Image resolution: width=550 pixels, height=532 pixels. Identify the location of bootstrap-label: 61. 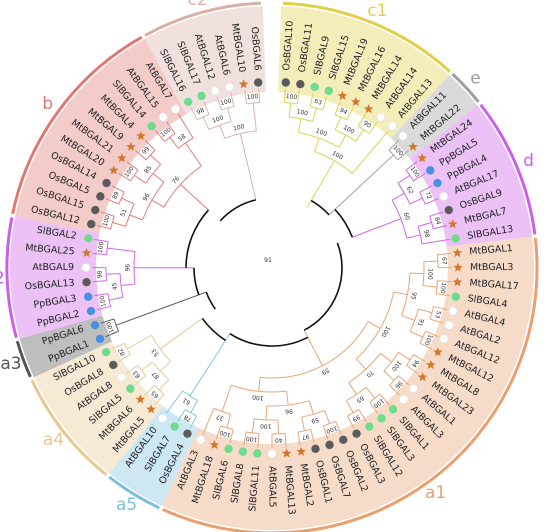
(186, 401).